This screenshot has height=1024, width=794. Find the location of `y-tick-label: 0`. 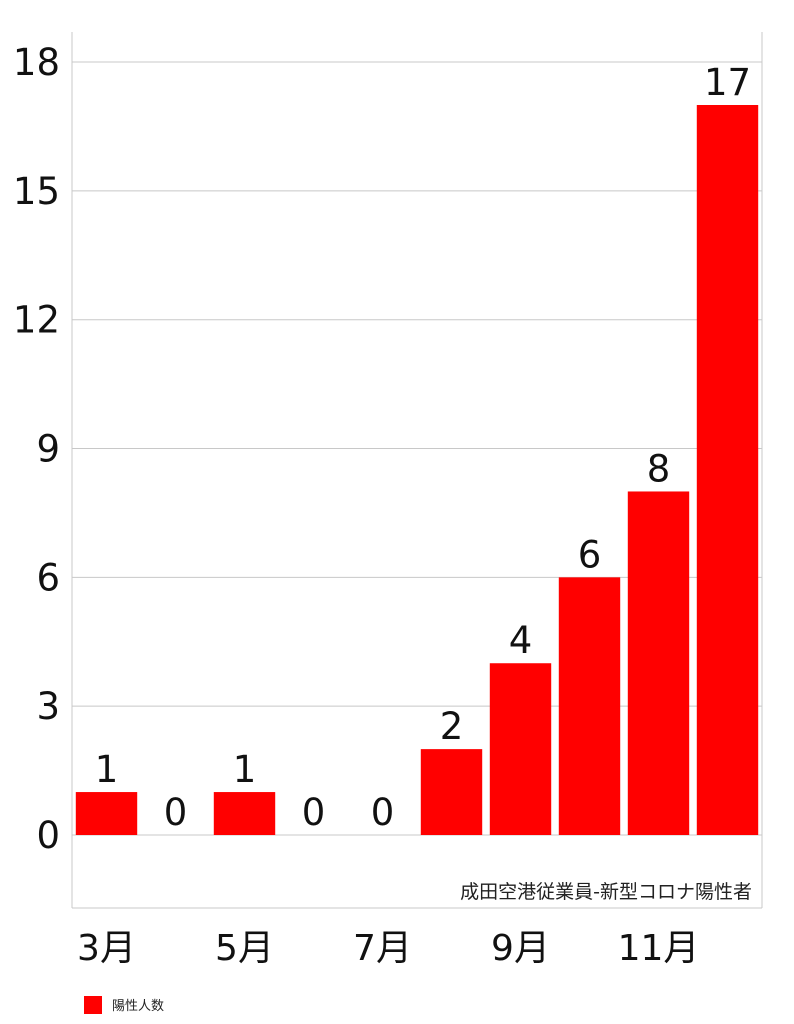

y-tick-label: 0 is located at coordinates (48, 835).